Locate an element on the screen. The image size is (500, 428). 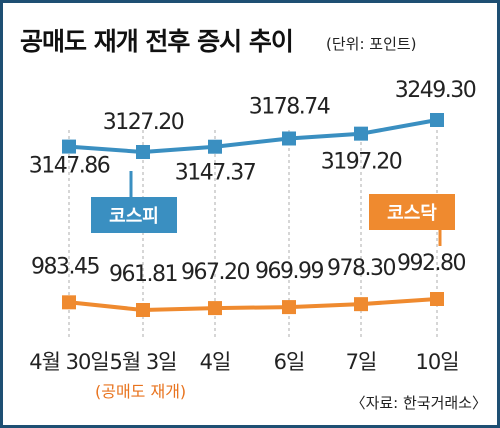
series-0-value-label-1: 3127.20 is located at coordinates (143, 122).